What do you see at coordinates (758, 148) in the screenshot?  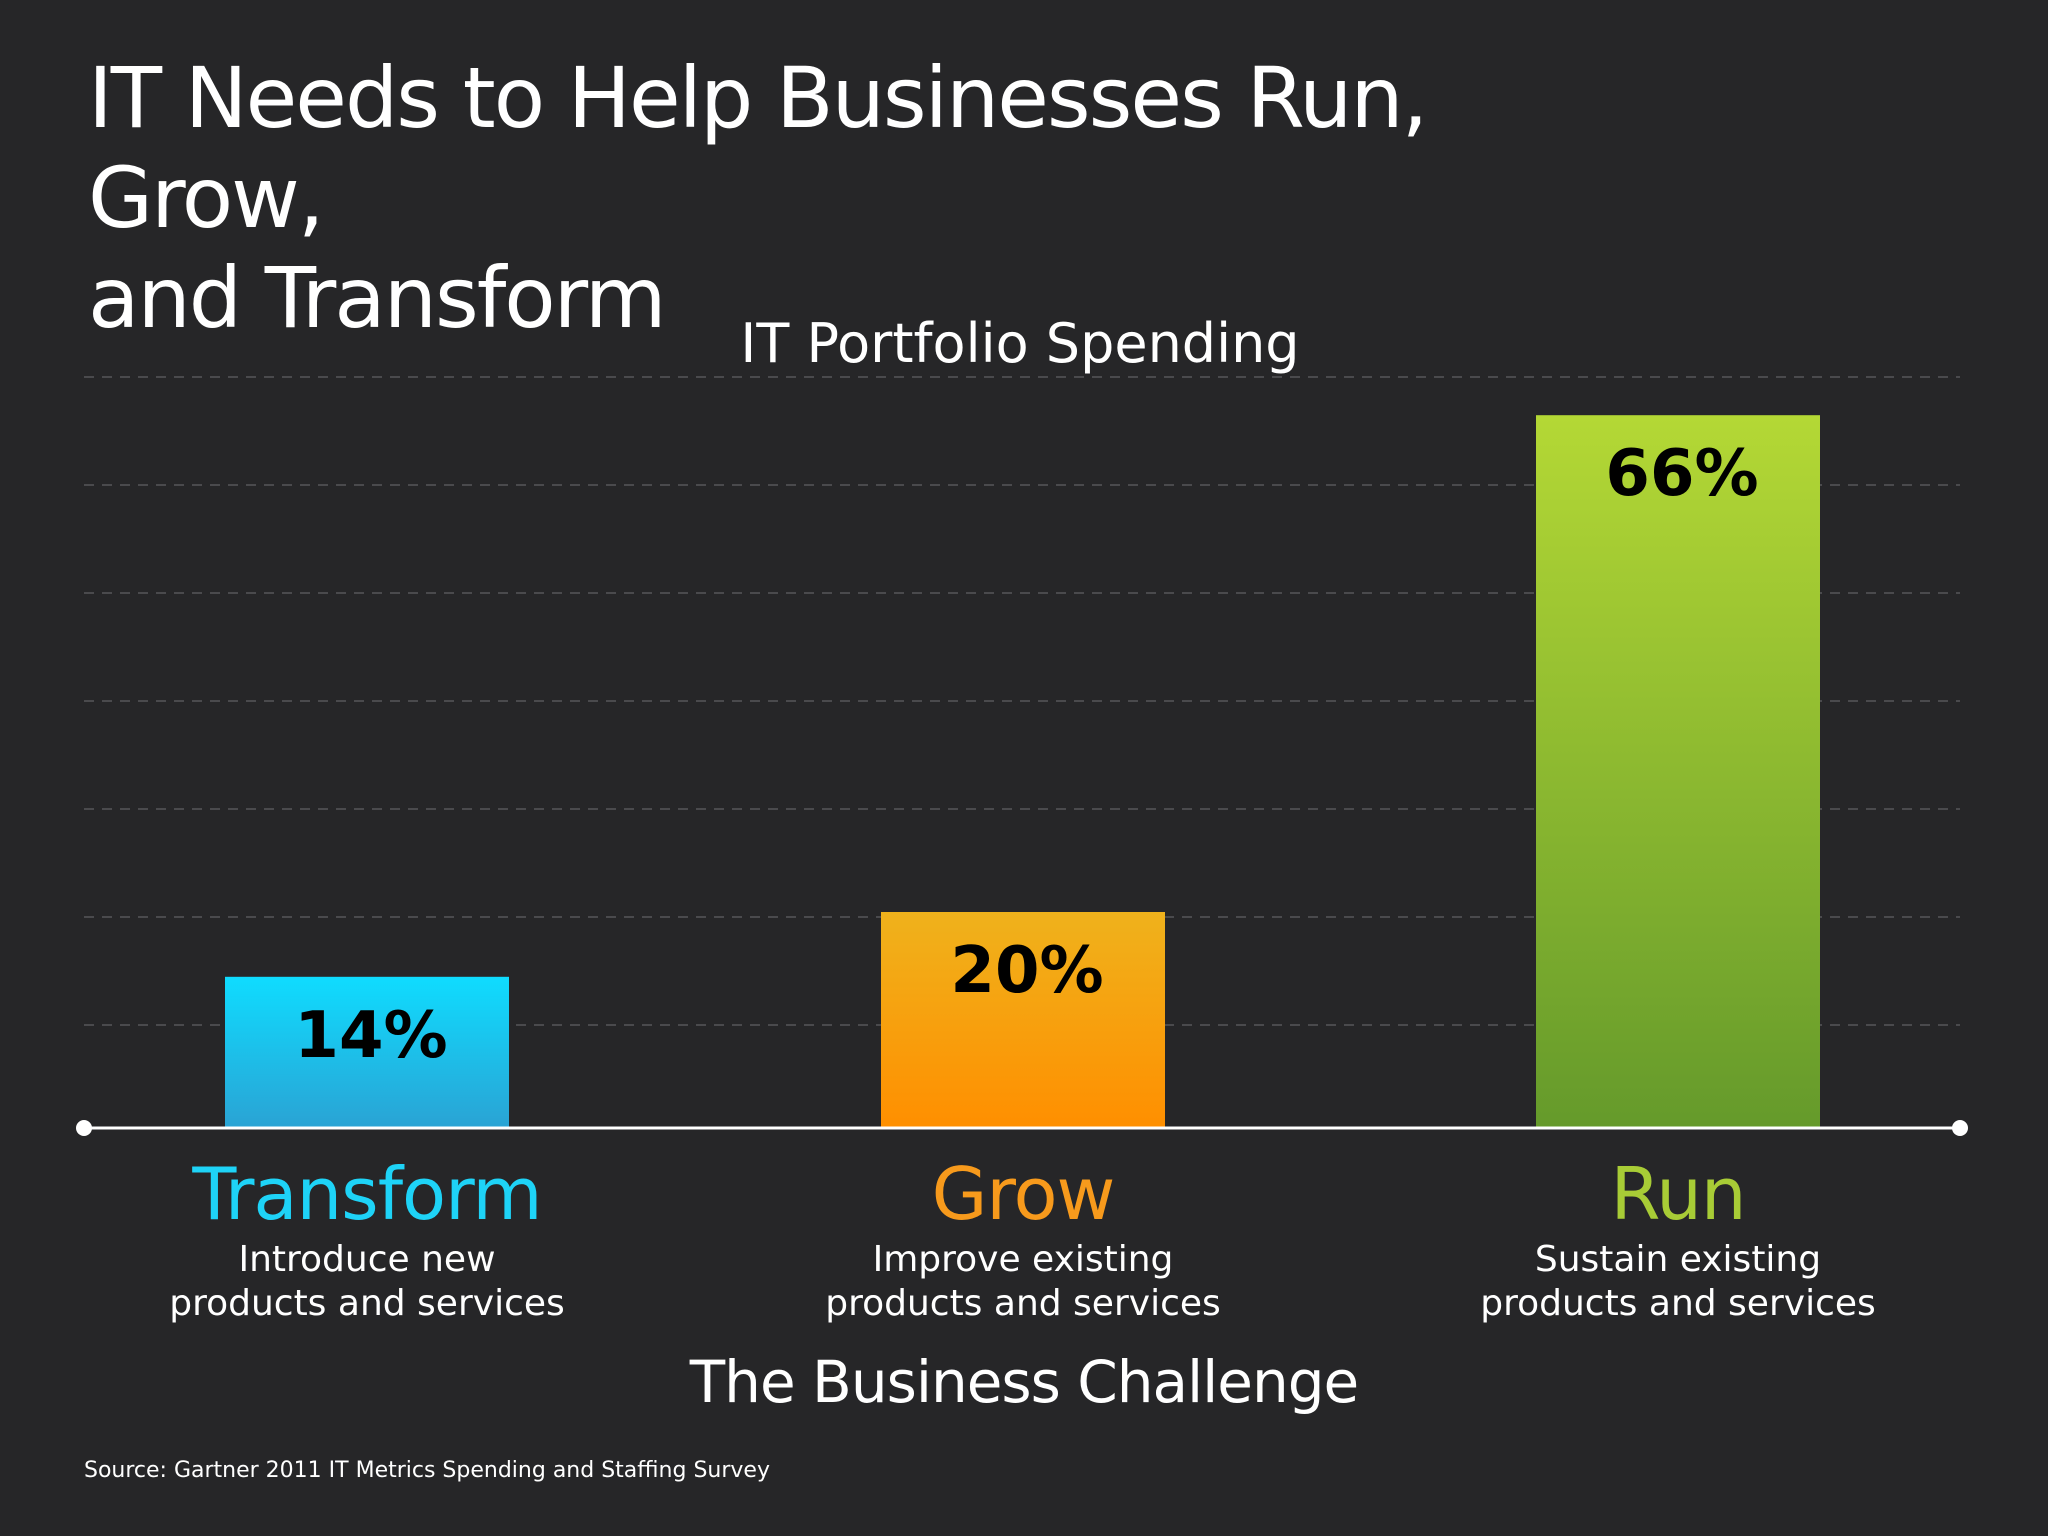 I see `slide-title-line-1: IT Needs to Help Businesses Run, Grow,` at bounding box center [758, 148].